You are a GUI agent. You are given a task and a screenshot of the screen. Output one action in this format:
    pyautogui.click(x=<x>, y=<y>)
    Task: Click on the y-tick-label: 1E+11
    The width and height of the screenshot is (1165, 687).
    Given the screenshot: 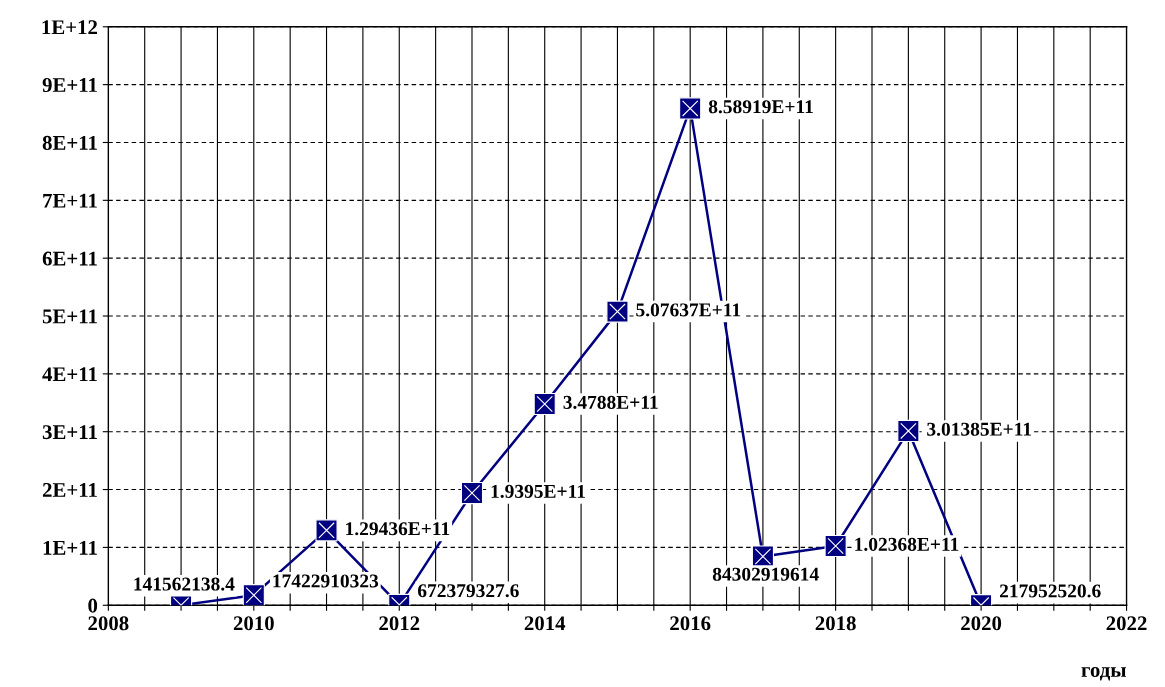 What is the action you would take?
    pyautogui.click(x=70, y=547)
    